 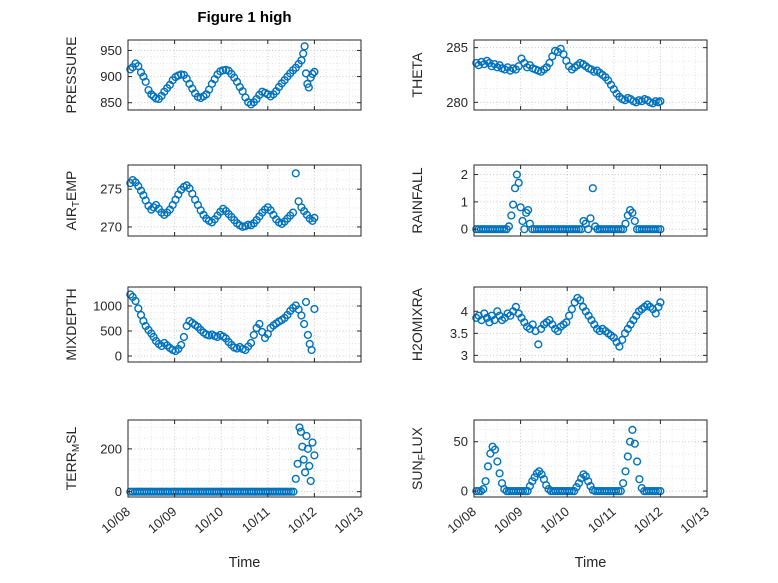 I want to click on y-tick-label: 2, so click(x=464, y=174).